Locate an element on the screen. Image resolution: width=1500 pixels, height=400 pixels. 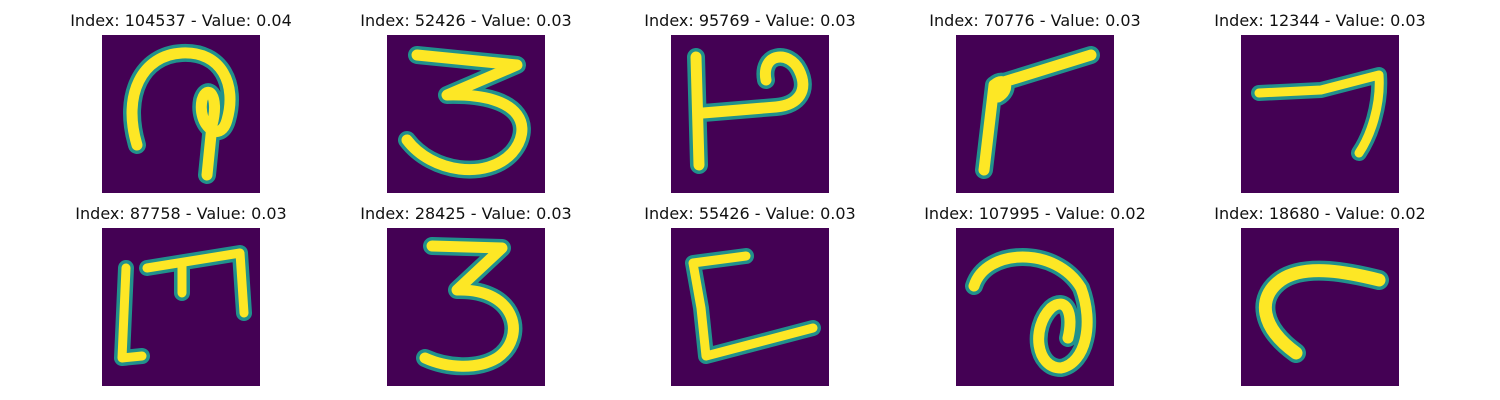
panel-title: Index: 55426 - Value: 0.03 is located at coordinates (750, 213).